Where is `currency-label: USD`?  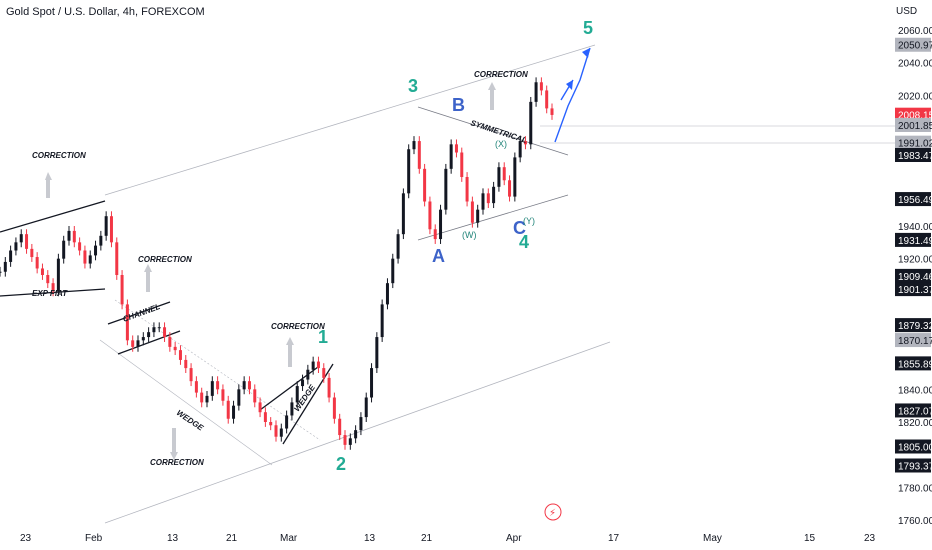
currency-label: USD is located at coordinates (907, 11).